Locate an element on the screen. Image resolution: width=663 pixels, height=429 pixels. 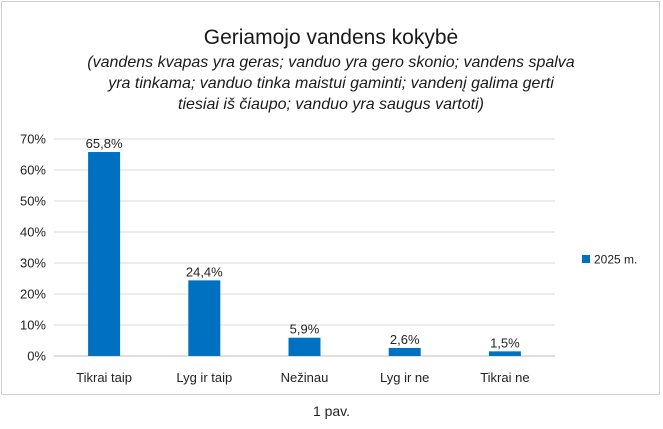
y-tick-label: 0% is located at coordinates (36, 356).